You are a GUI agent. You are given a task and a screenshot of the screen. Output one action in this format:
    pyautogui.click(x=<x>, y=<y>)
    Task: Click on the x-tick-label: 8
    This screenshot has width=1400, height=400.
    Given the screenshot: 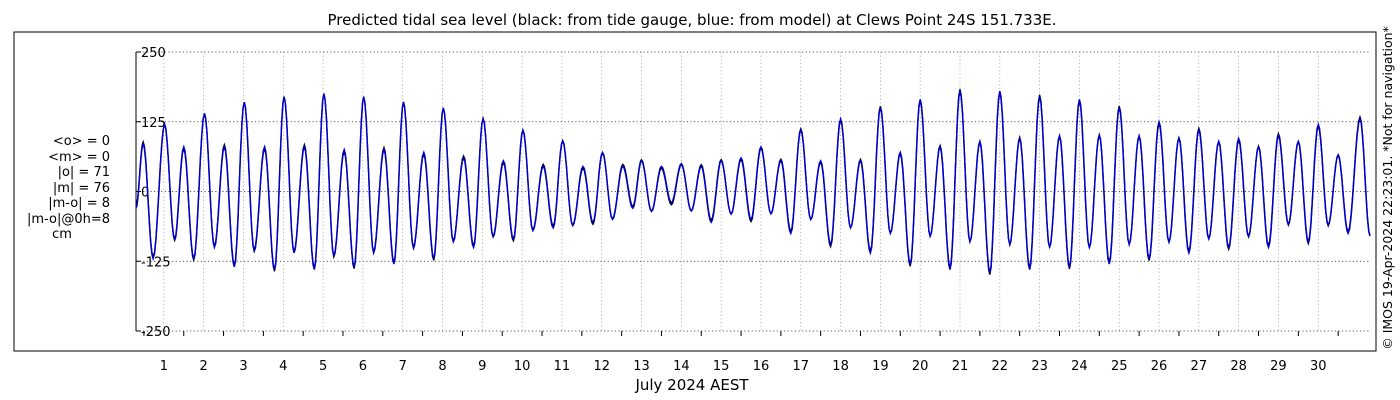 What is the action you would take?
    pyautogui.click(x=442, y=366)
    